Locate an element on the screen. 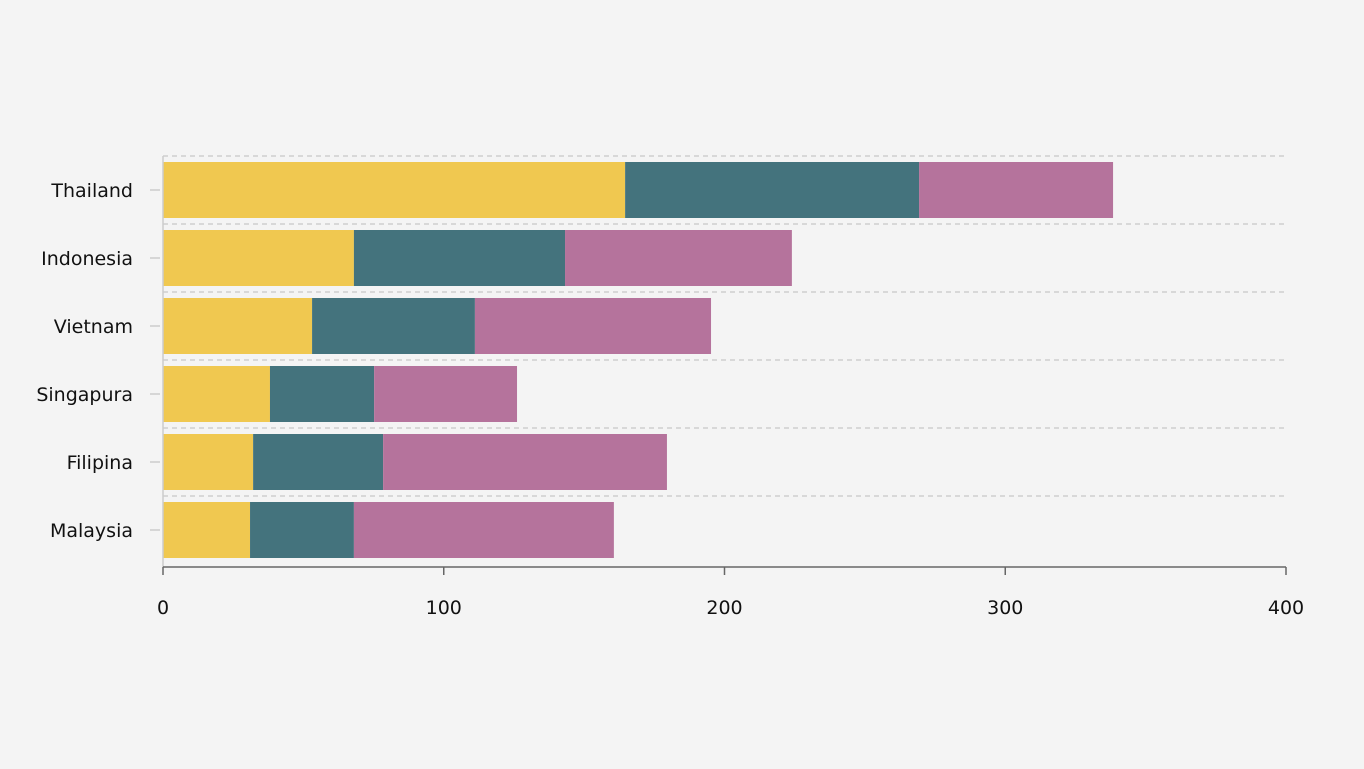 This screenshot has height=769, width=1364. y-tick-label: Filipina is located at coordinates (100, 463).